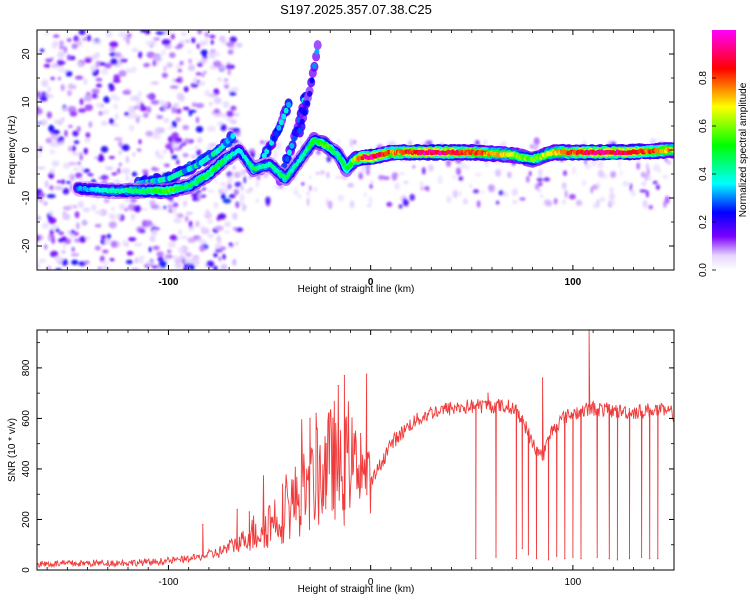  Describe the element at coordinates (371, 282) in the screenshot. I see `x-tick-label: 0` at that location.